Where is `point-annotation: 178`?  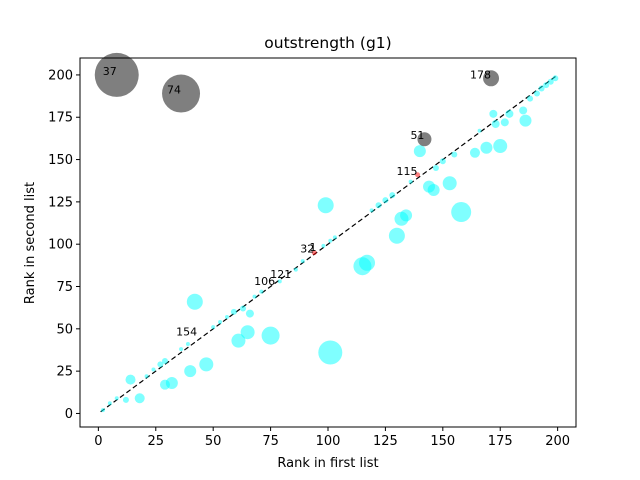
point-annotation: 178 is located at coordinates (480, 74).